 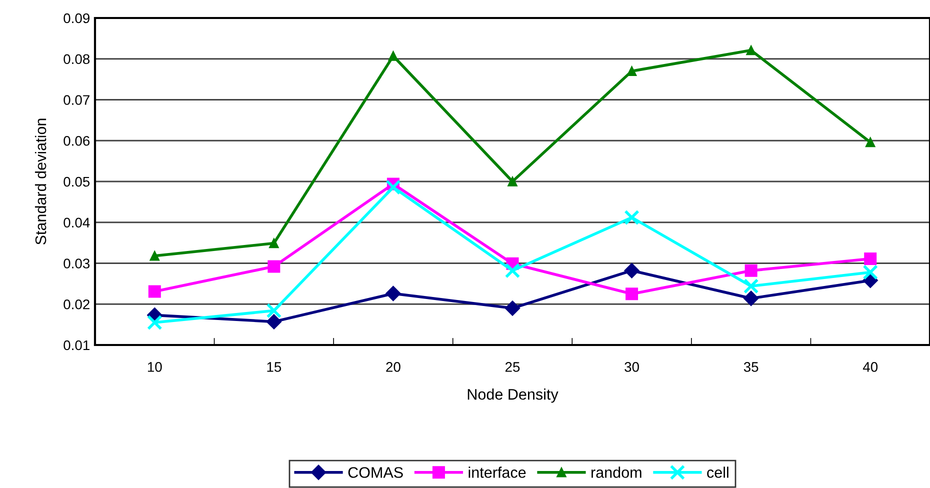 I want to click on legend-label: COMAS, so click(x=375, y=472).